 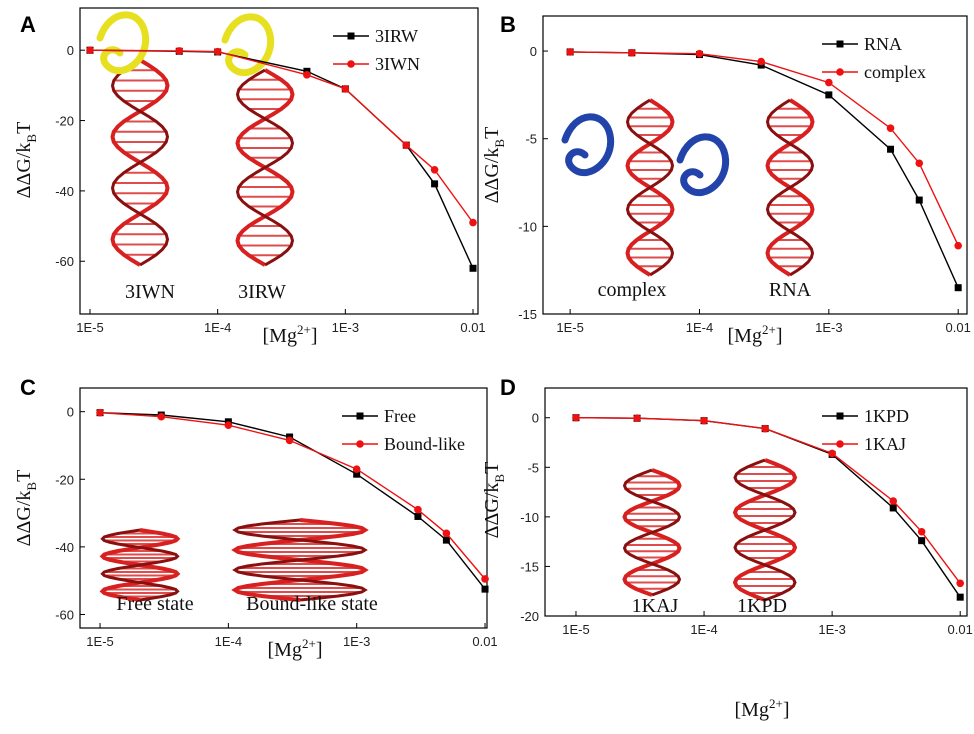 I want to click on panel-letter: D, so click(x=508, y=387).